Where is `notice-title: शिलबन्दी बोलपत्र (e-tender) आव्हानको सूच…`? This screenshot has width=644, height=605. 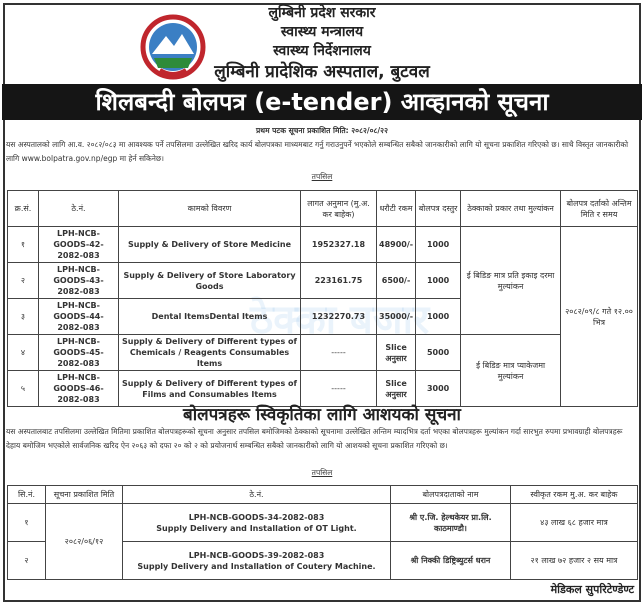
notice-title: शिलबन्दी बोलपत्र (e-tender) आव्हानको सूच… is located at coordinates (322, 102).